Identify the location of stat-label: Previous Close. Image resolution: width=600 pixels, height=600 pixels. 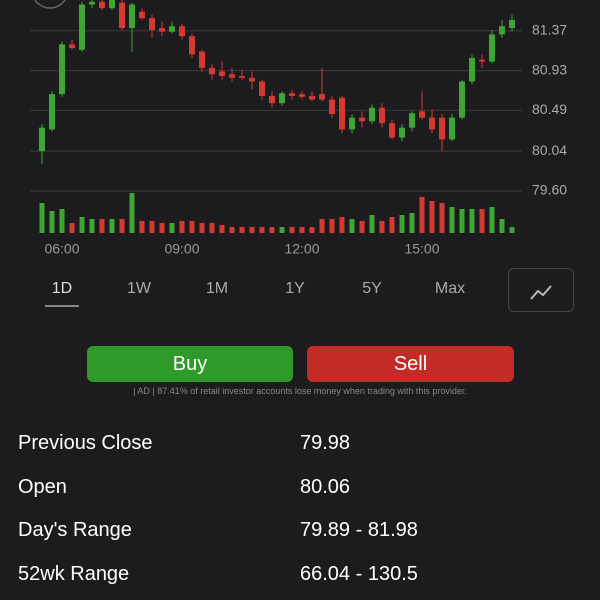
(85, 443).